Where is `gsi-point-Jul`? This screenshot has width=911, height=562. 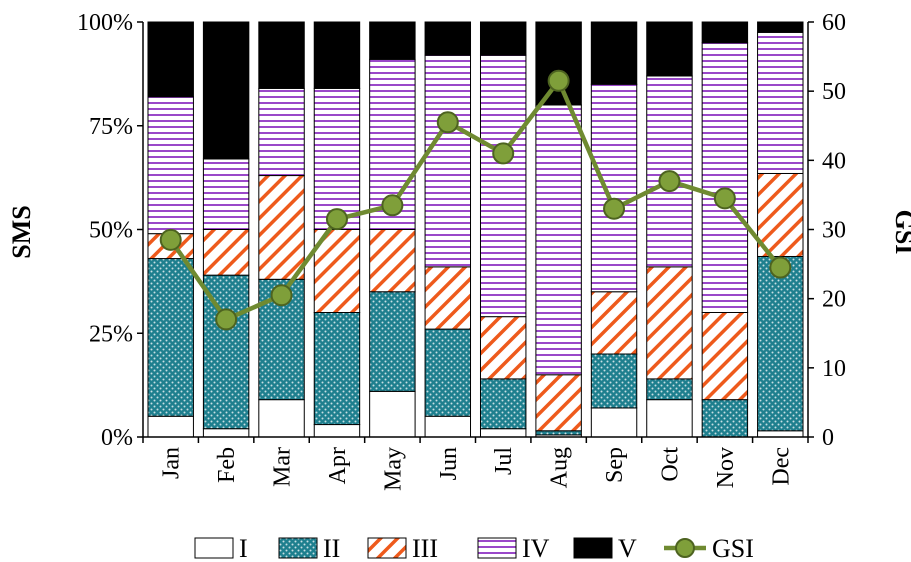
gsi-point-Jul is located at coordinates (503, 153).